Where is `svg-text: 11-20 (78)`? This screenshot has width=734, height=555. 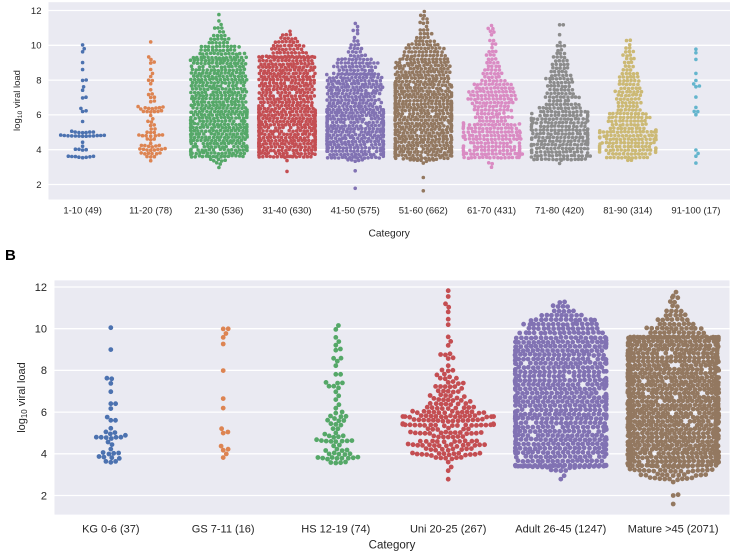
svg-text: 11-20 (78) is located at coordinates (150, 211).